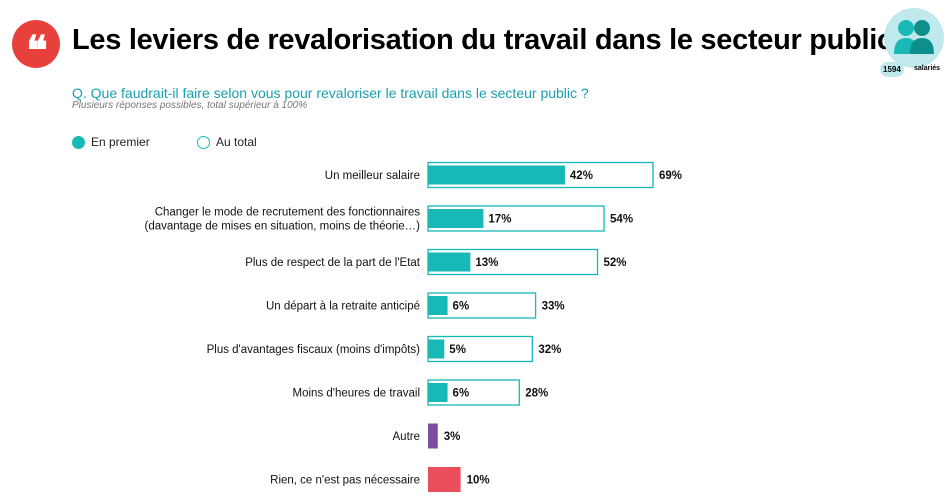  Describe the element at coordinates (549, 350) in the screenshot. I see `value-label-total: 32%` at that location.